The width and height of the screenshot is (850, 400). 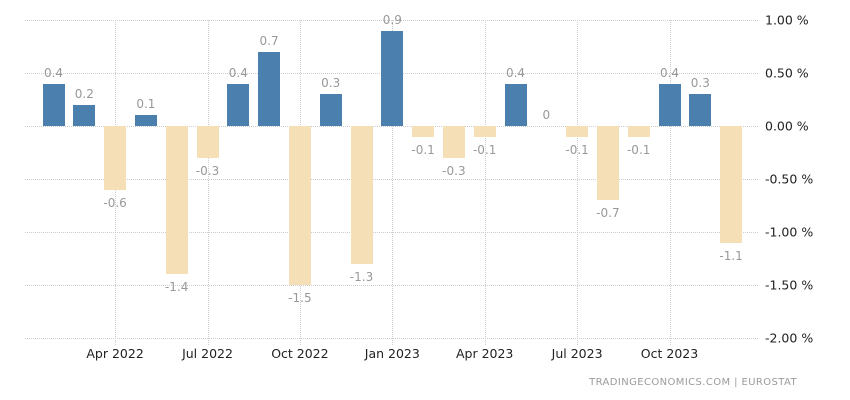 I want to click on bar-jan-2023, so click(x=392, y=78).